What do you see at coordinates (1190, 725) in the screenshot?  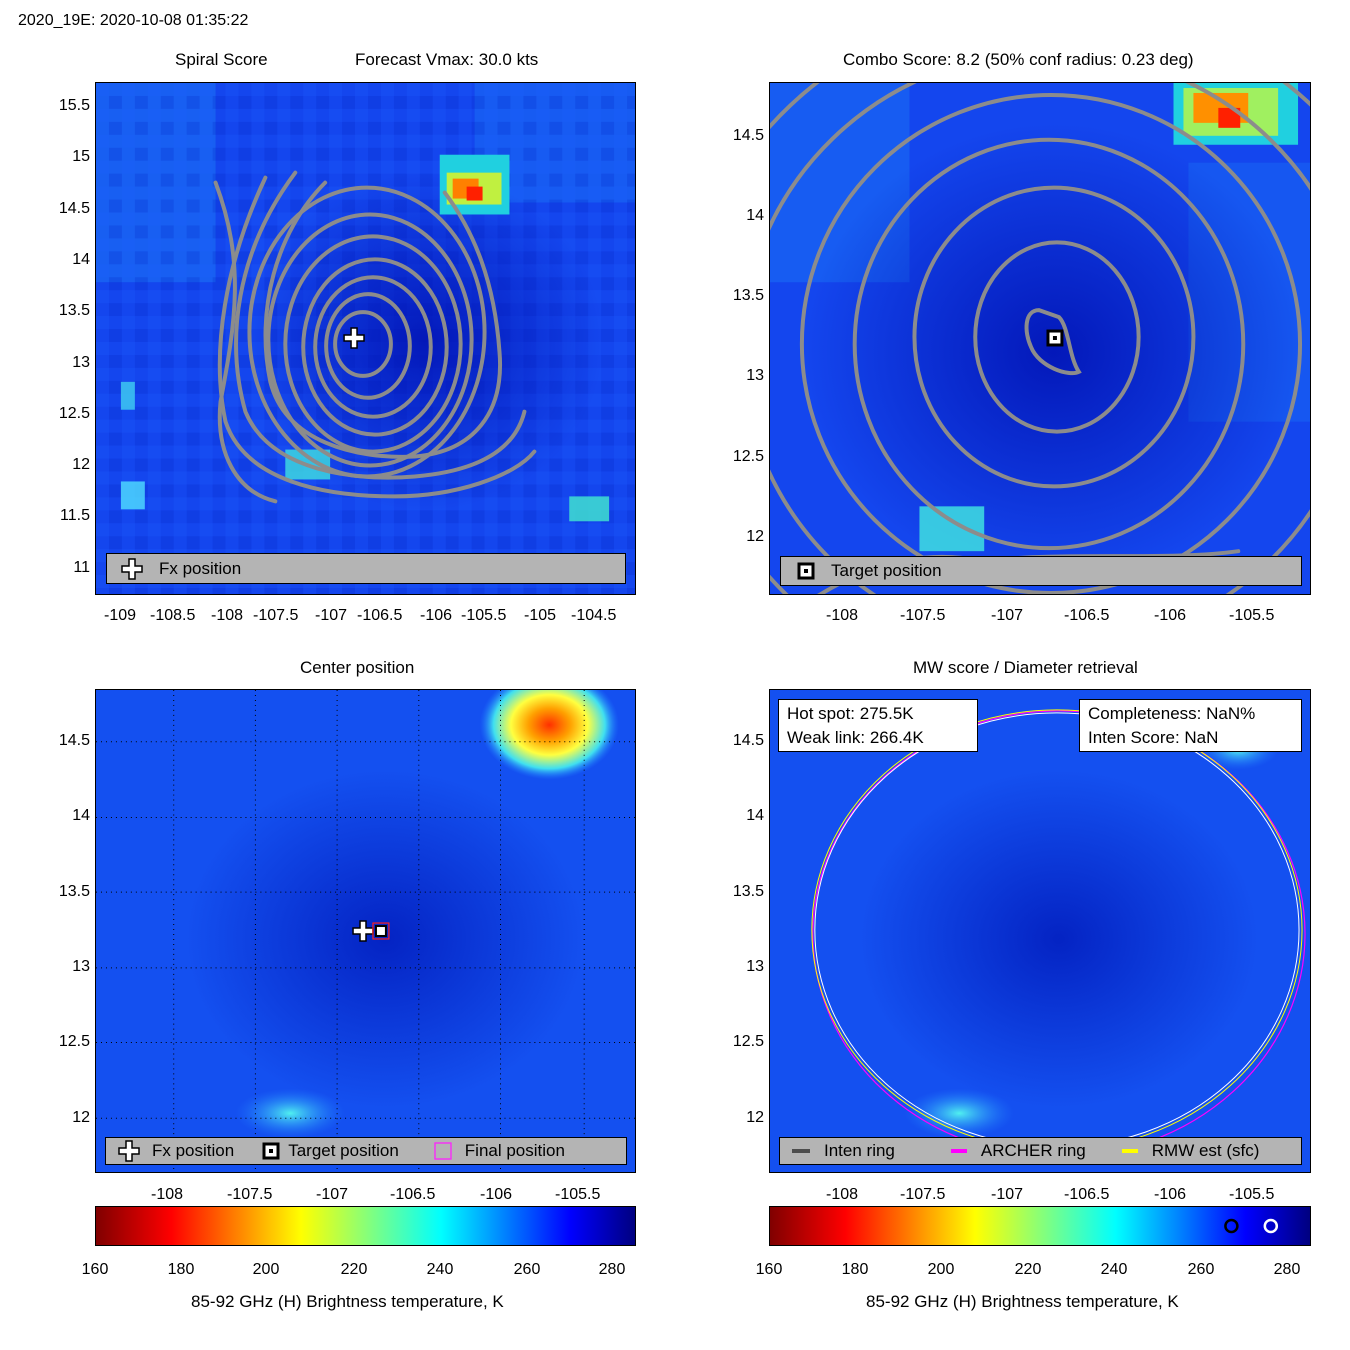 I see `info-box-right: Completeness: NaN% Inten Score: NaN` at bounding box center [1190, 725].